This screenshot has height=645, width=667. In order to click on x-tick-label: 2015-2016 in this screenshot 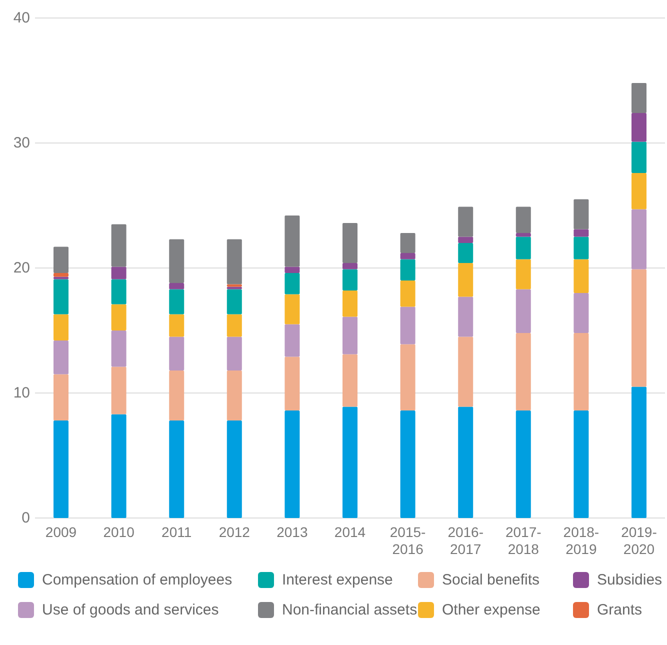, I will do `click(408, 540)`.